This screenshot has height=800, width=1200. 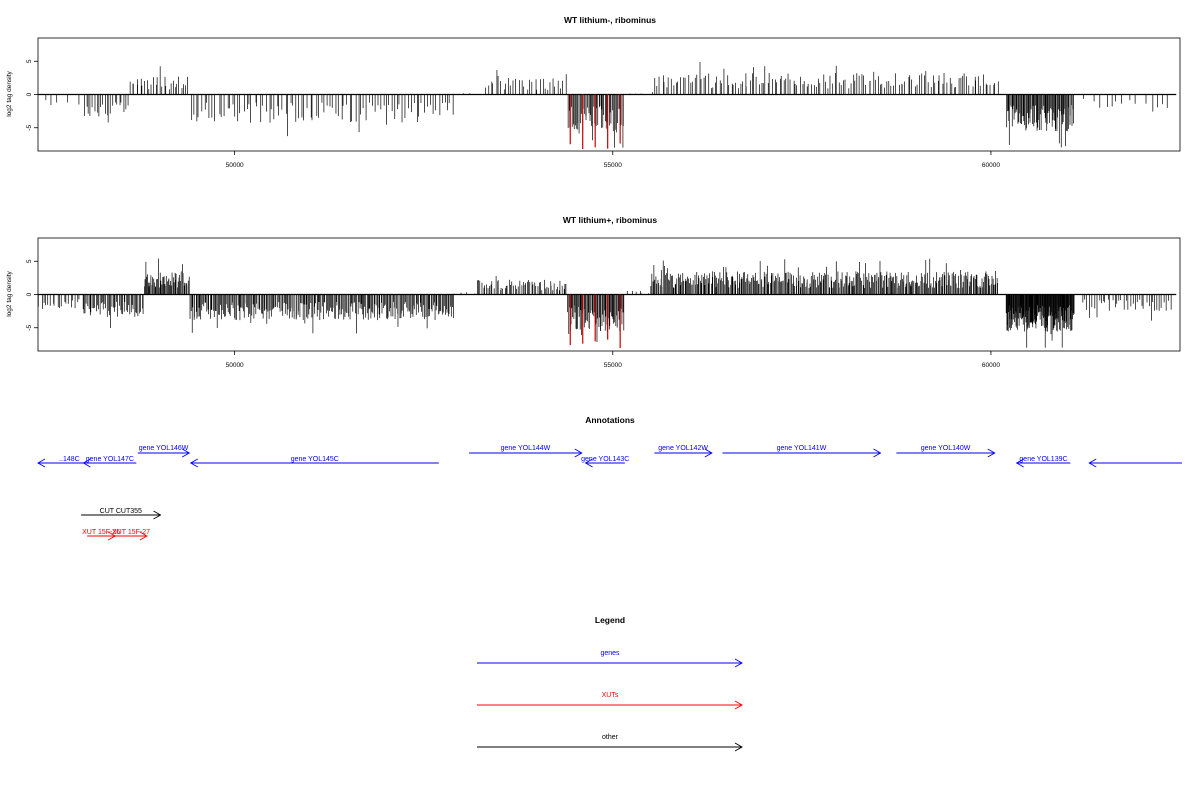 I want to click on annotations-title: Annotations, so click(x=610, y=420).